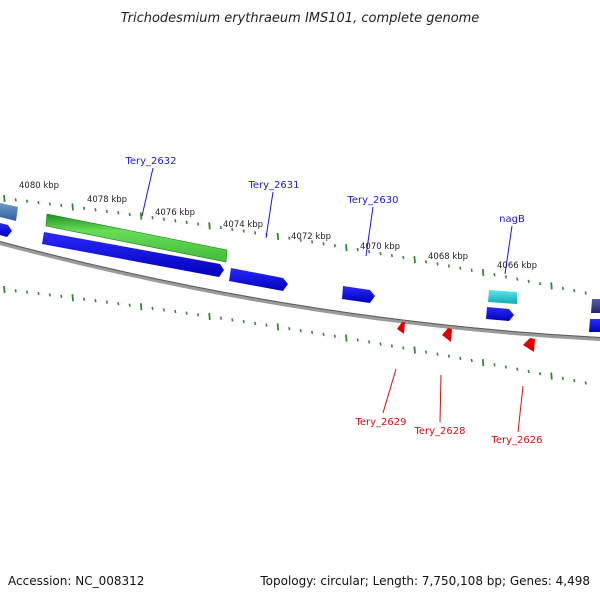  I want to click on gene-label-tery-2630: Tery_2630, so click(372, 200).